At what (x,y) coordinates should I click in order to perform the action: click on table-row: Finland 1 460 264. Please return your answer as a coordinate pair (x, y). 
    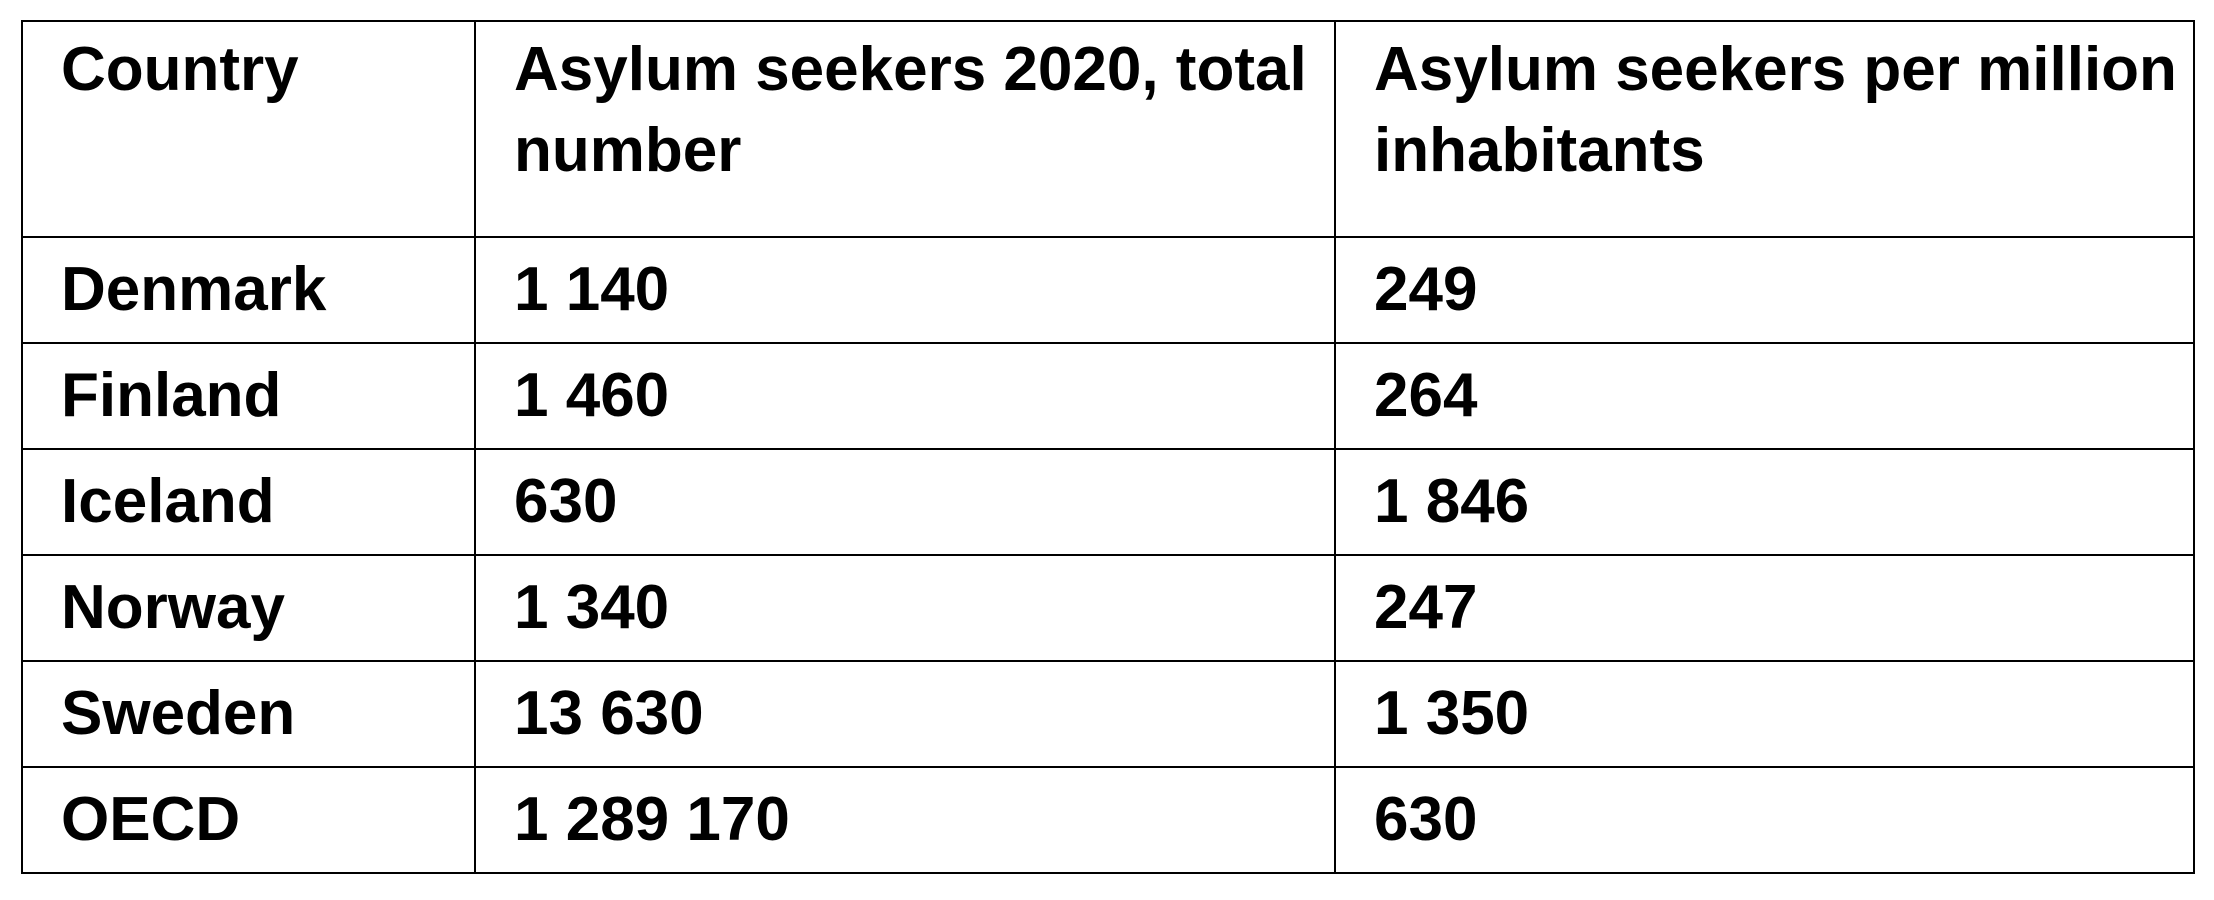
    Looking at the image, I should click on (1108, 396).